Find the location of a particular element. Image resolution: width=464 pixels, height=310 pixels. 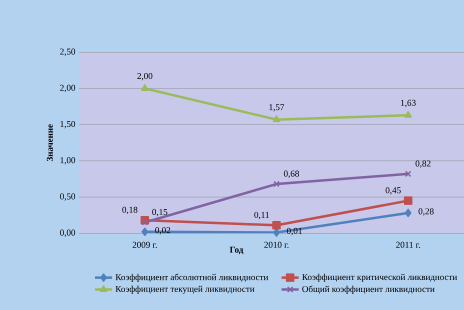

data-label: 1,63 is located at coordinates (408, 104).